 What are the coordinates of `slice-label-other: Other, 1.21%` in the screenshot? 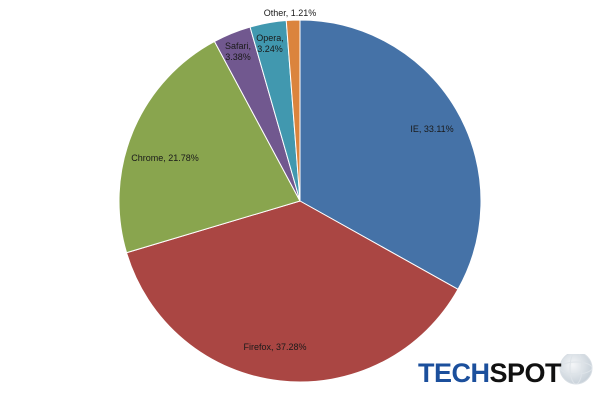 It's located at (290, 13).